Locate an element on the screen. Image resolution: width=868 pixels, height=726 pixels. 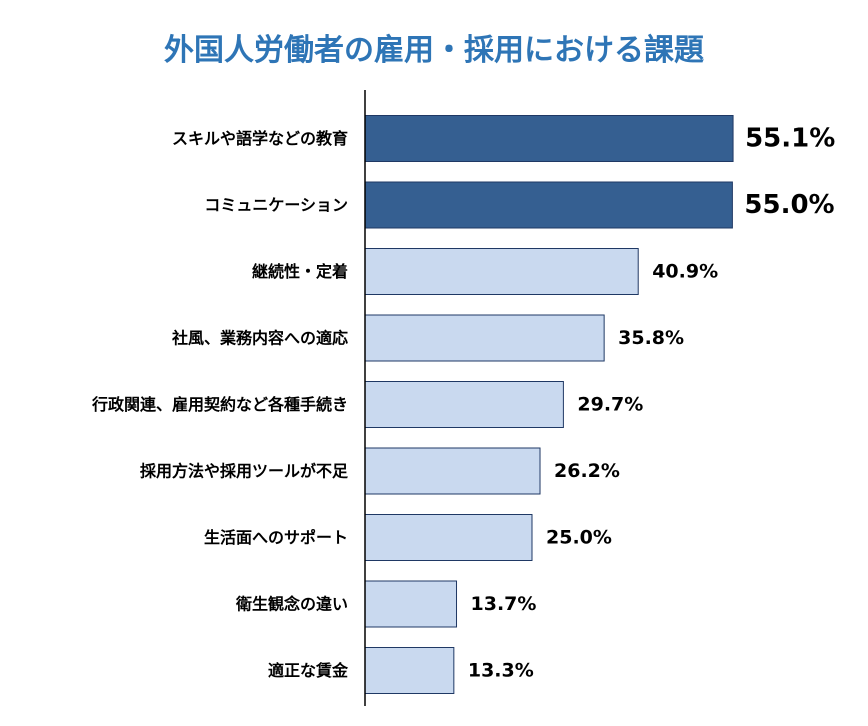
category-label-7: 生活面へのサポート is located at coordinates (276, 537).